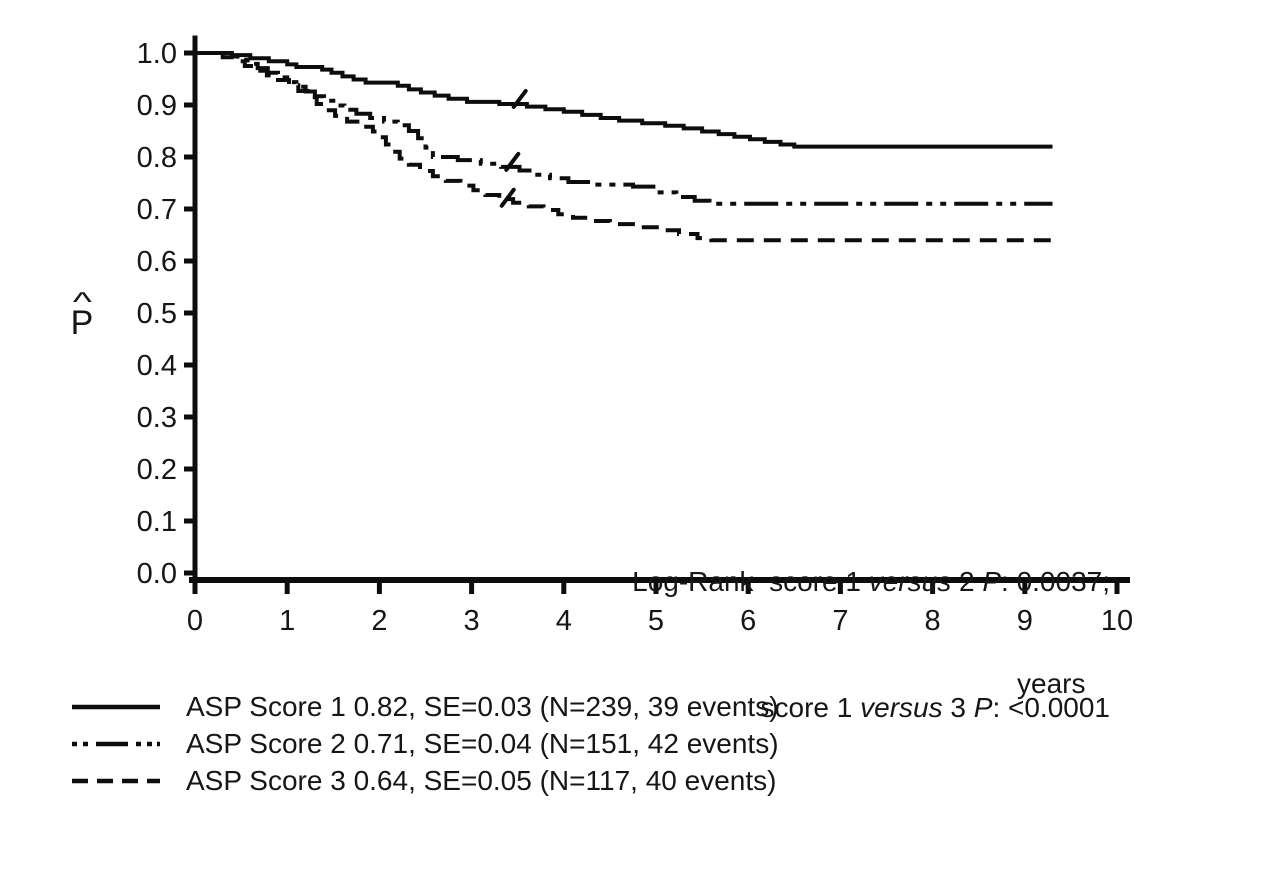 This screenshot has height=883, width=1280. I want to click on y-axis-label: ^ P, so click(82, 314).